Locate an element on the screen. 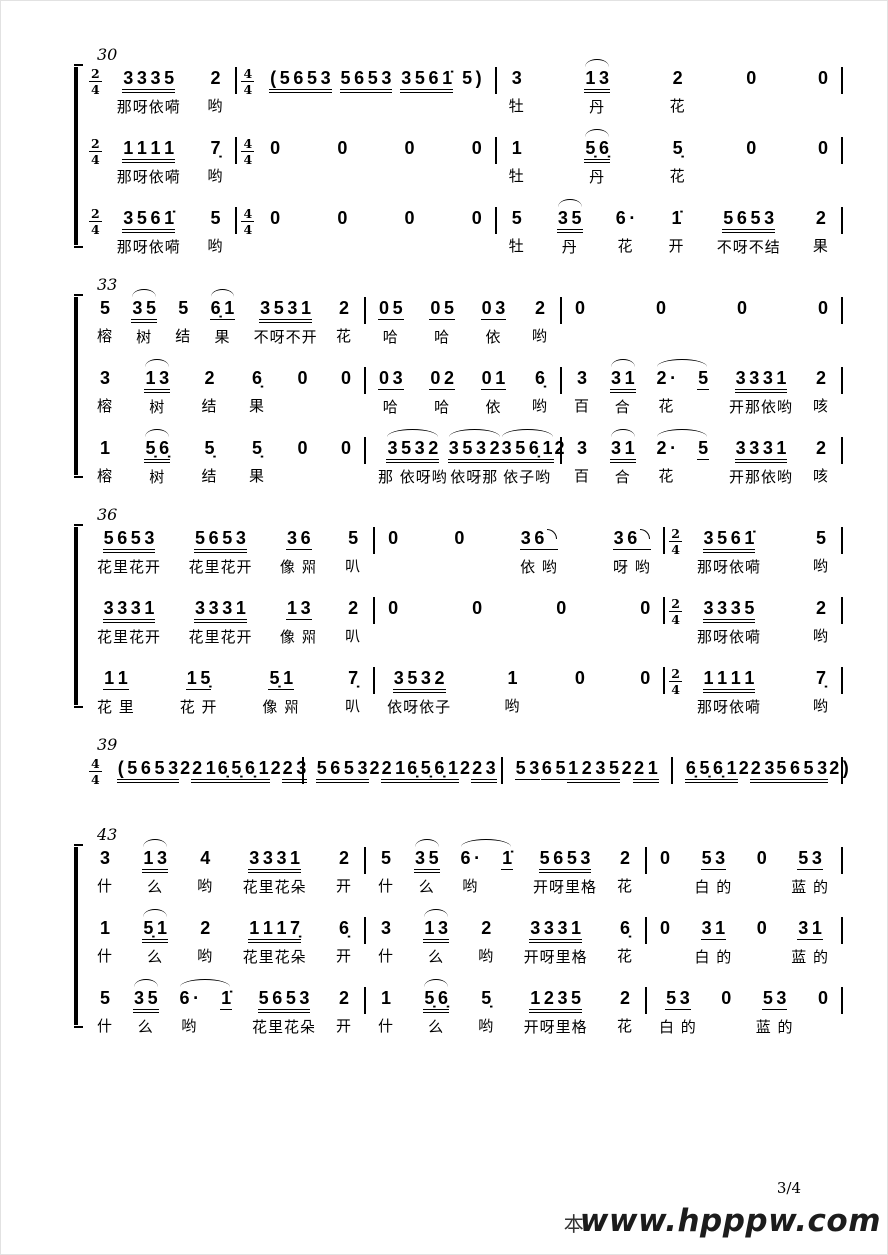 The image size is (888, 1255). note: 5 6 5 3 is located at coordinates (749, 220).